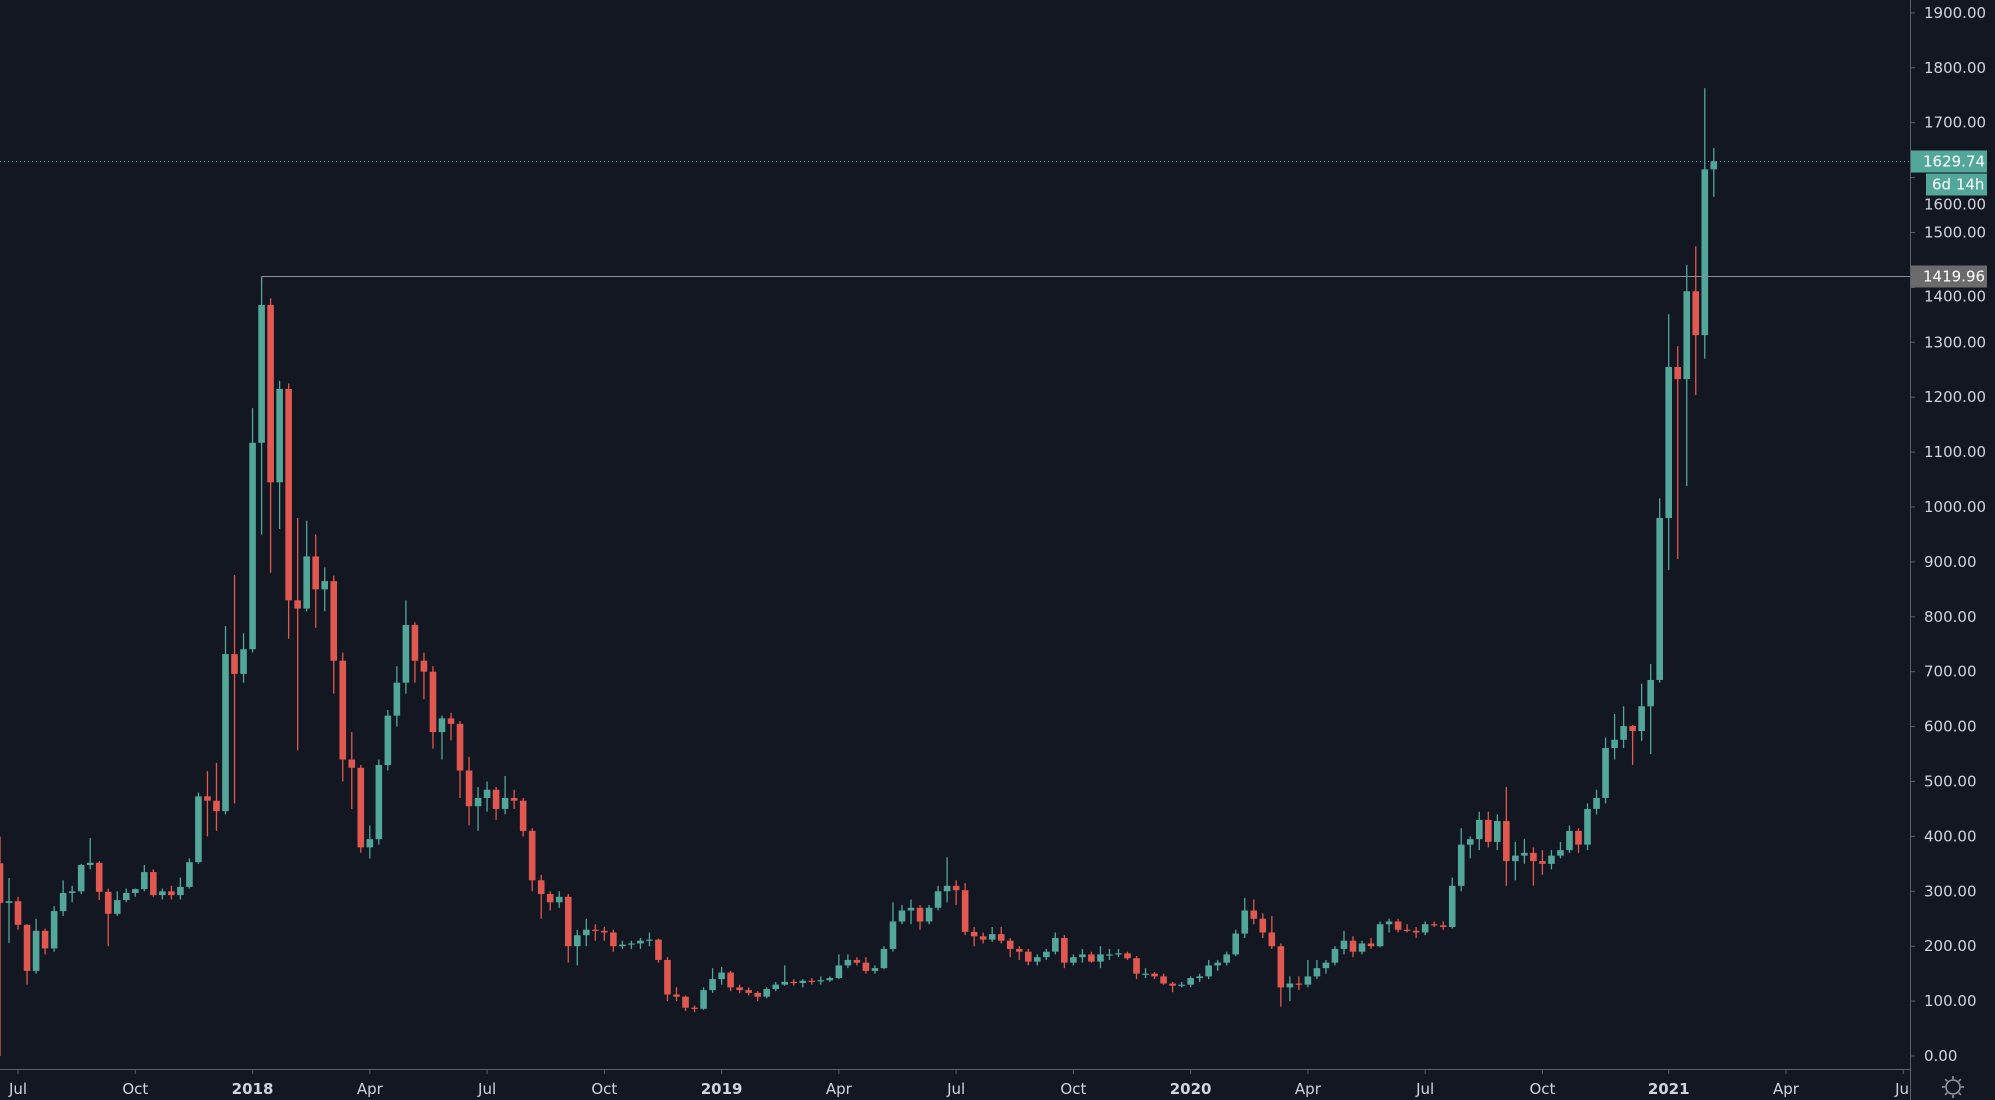  I want to click on x-tick-label: 2018, so click(253, 1089).